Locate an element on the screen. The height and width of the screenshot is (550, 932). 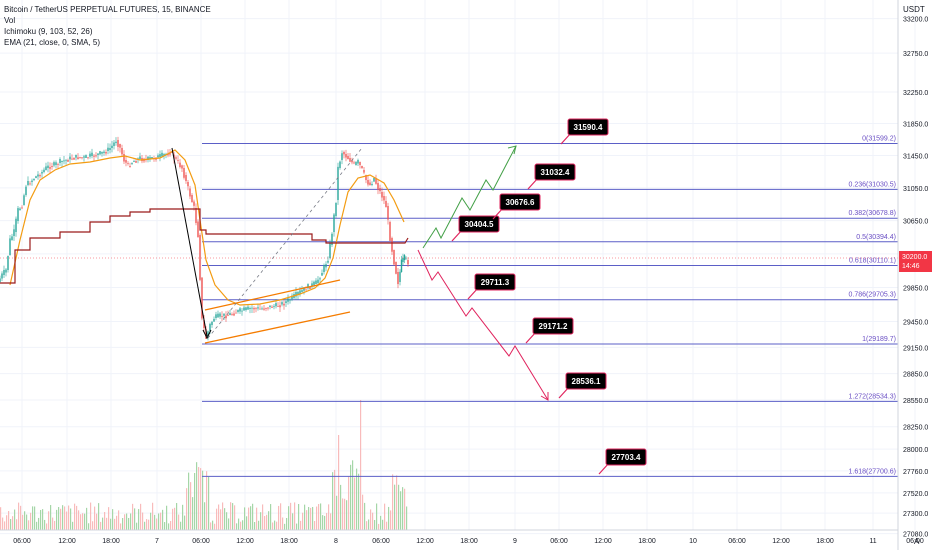
legend-vol: Vol is located at coordinates (10, 20).